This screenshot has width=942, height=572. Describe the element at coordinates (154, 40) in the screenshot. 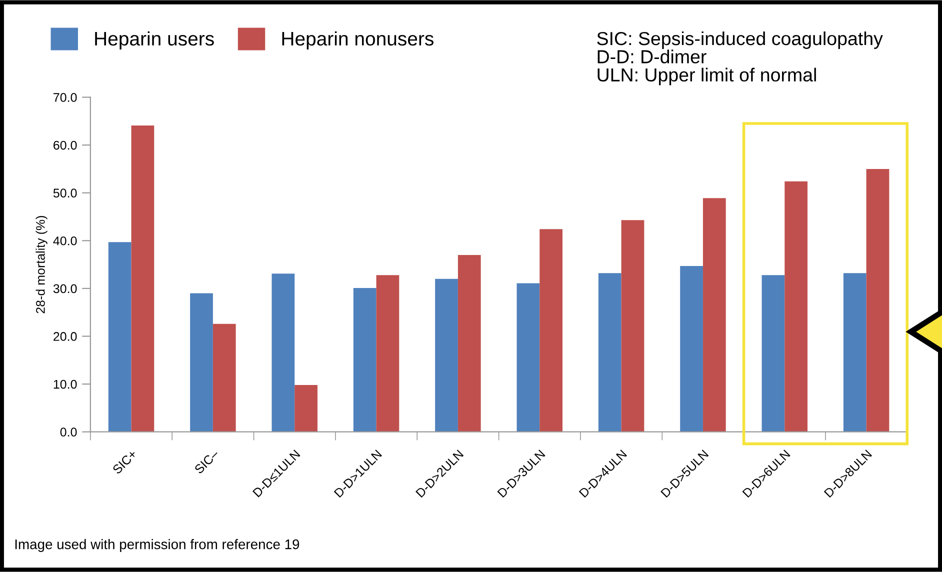

I see `legend-label: Heparin users` at that location.